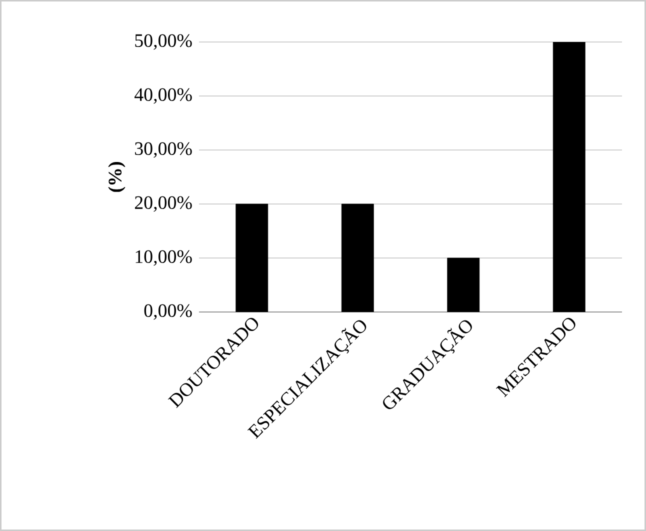 Image resolution: width=646 pixels, height=531 pixels. What do you see at coordinates (117, 177) in the screenshot?
I see `y-axis-title: (%)` at bounding box center [117, 177].